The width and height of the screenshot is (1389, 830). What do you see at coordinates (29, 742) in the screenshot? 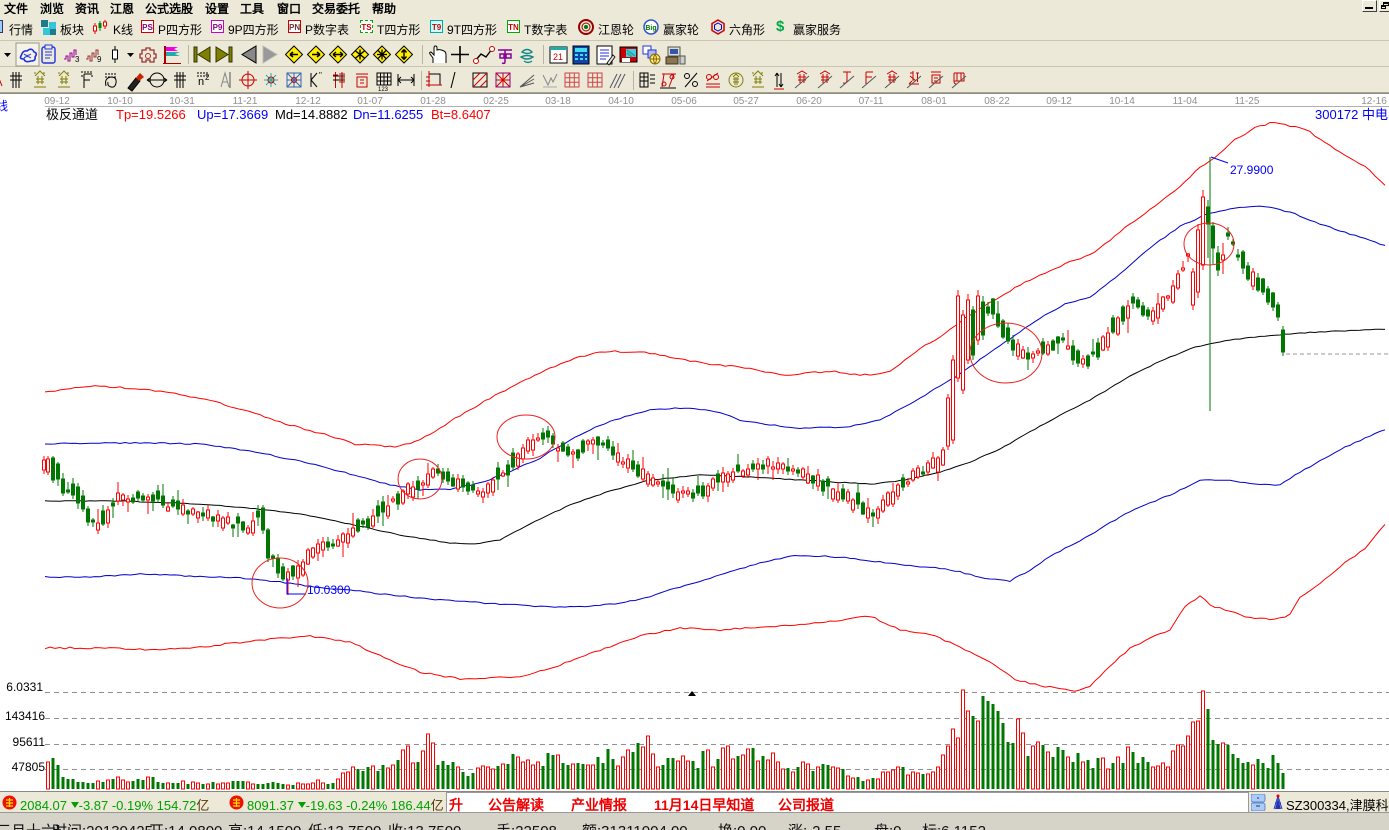
I see `svg-text: 95611` at bounding box center [29, 742].